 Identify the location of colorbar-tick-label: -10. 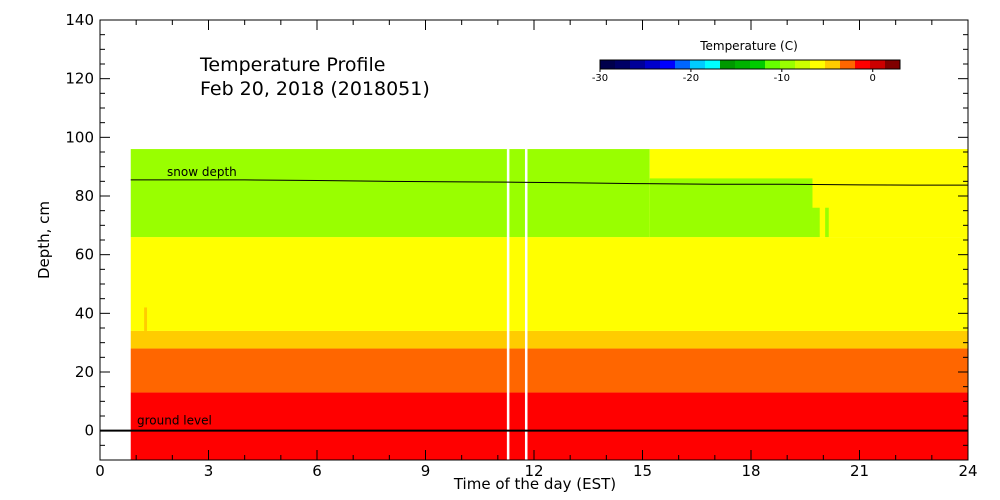
(782, 78).